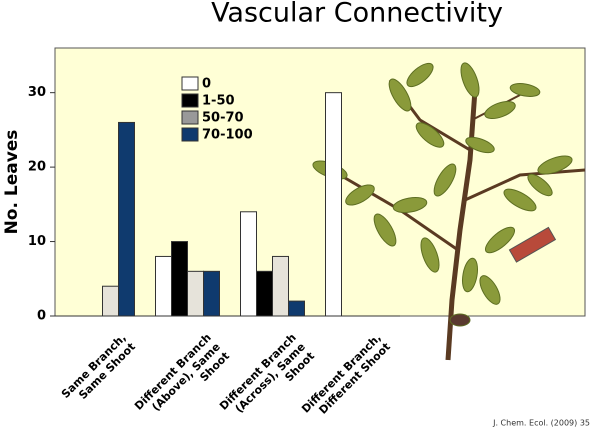 The height and width of the screenshot is (430, 600). What do you see at coordinates (346, 378) in the screenshot?
I see `x-tick-label: Different Branch,Different Shoot` at bounding box center [346, 378].